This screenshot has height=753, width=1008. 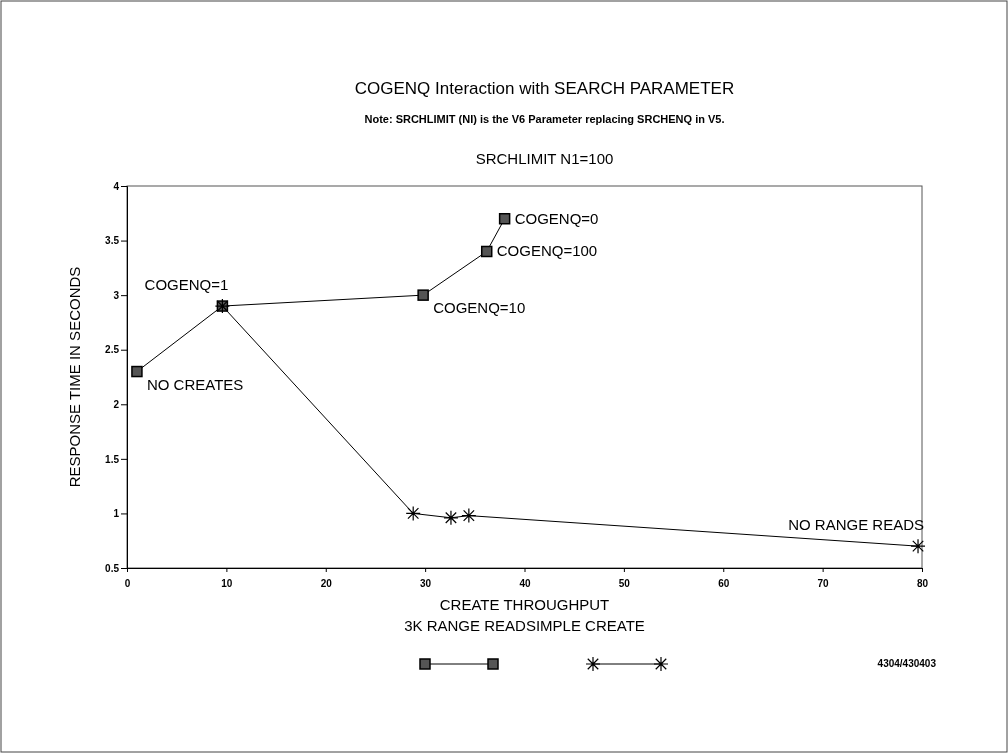 I want to click on y-tick-label: 4, so click(x=116, y=186).